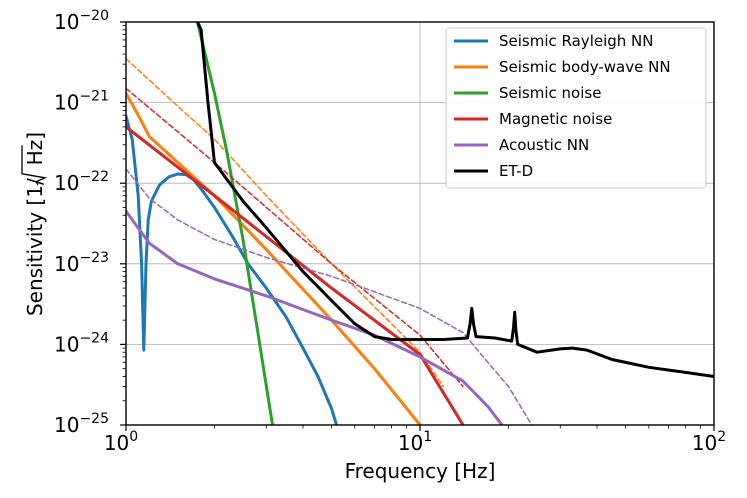 This screenshot has width=747, height=498. Describe the element at coordinates (81, 343) in the screenshot. I see `y-tick-label: 10−24` at that location.